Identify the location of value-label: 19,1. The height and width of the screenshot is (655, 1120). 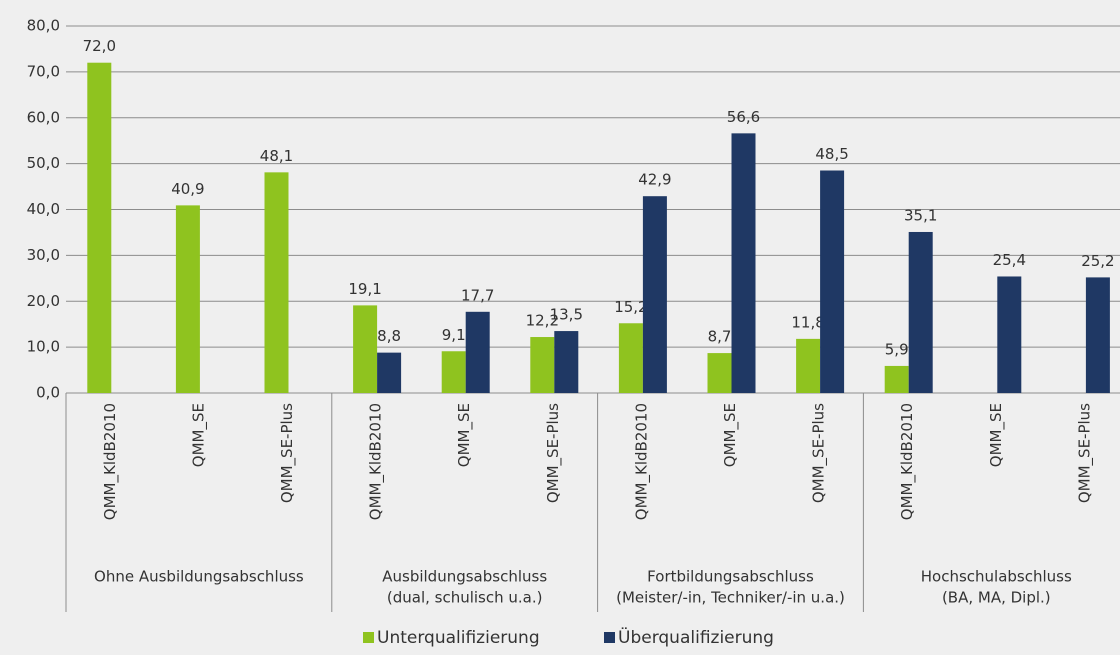
(364, 289).